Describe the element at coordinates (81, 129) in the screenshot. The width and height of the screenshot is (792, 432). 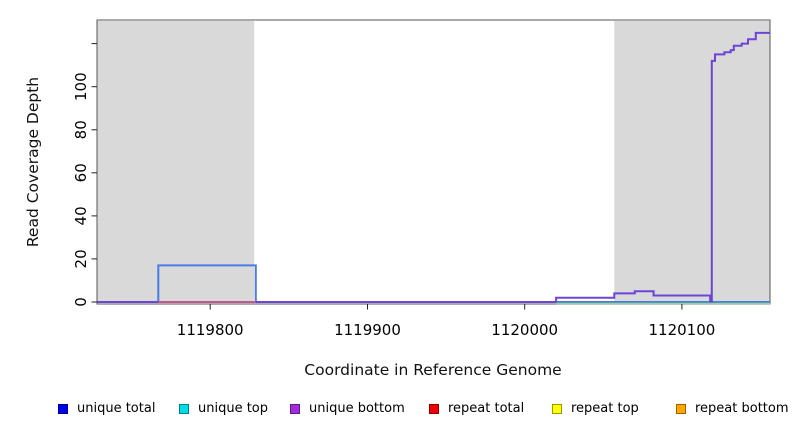
I see `y-tick-label: 80` at that location.